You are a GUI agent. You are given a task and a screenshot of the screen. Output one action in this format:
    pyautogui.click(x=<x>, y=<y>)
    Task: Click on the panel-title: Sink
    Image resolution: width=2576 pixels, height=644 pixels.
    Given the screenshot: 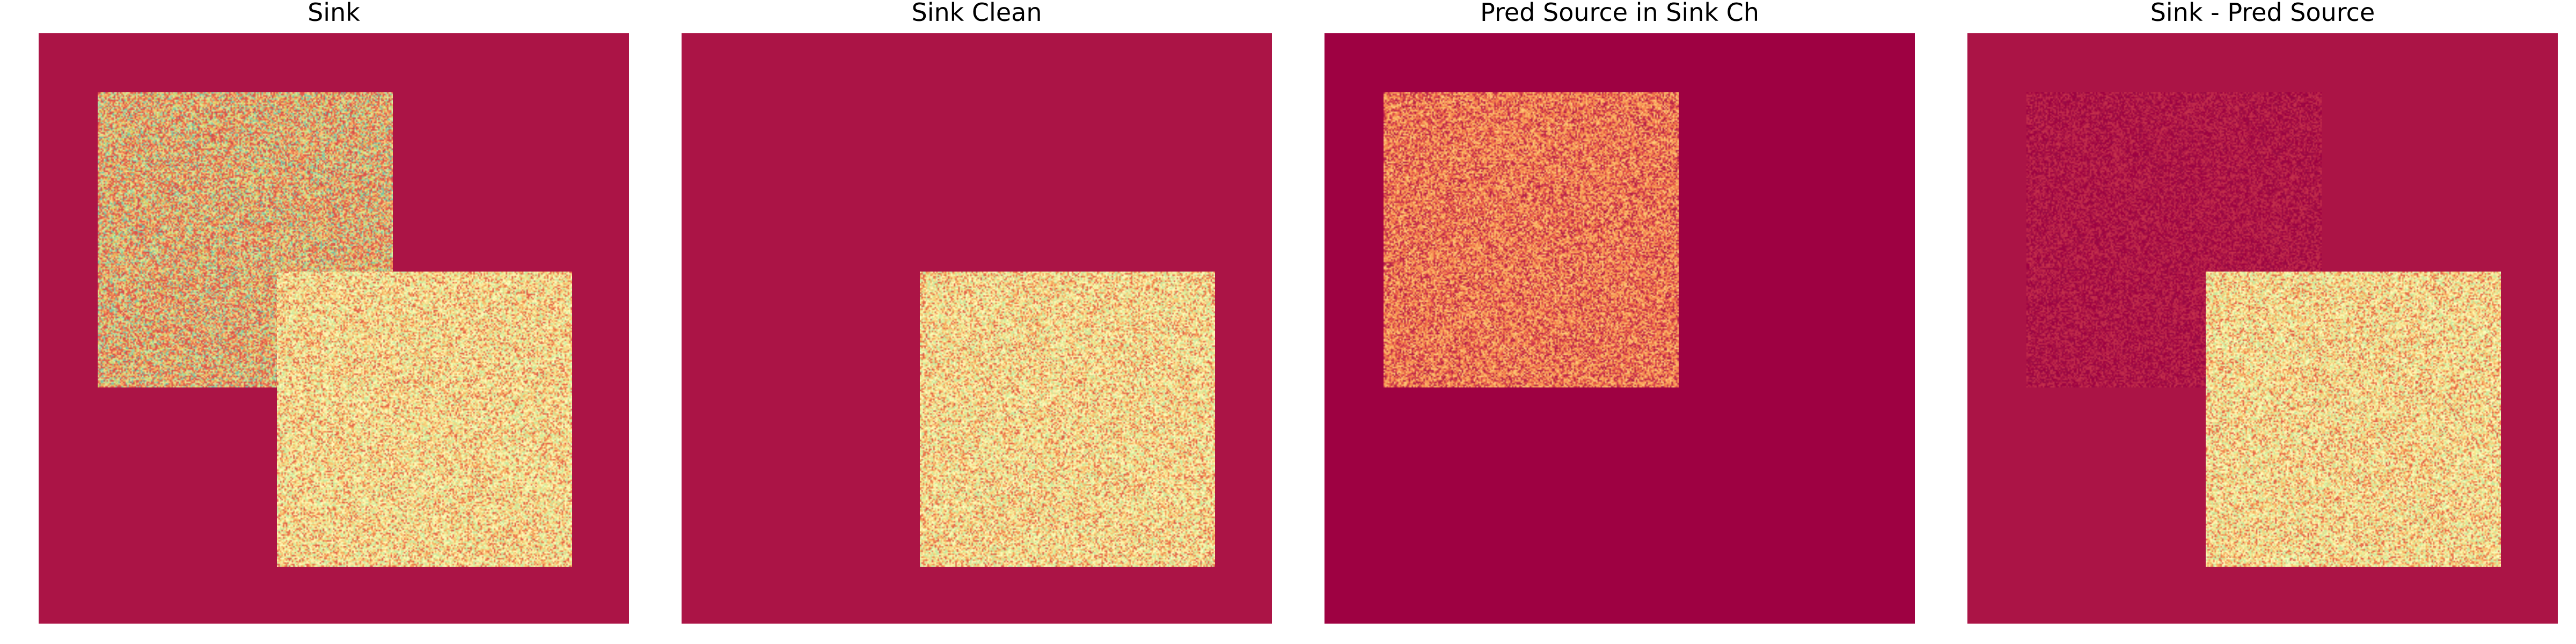 What is the action you would take?
    pyautogui.click(x=334, y=13)
    